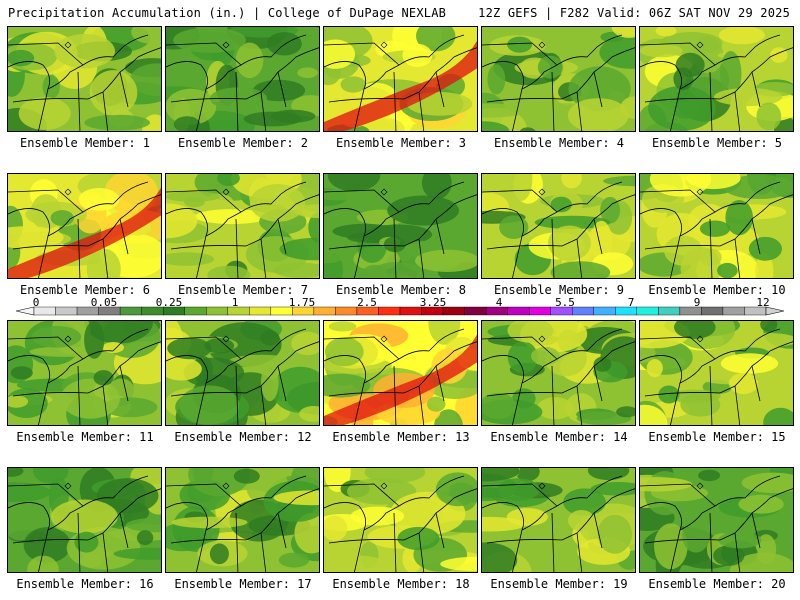 This screenshot has height=600, width=800. Describe the element at coordinates (85, 437) in the screenshot. I see `ensemble-member-label: Ensemble Member: 11` at that location.